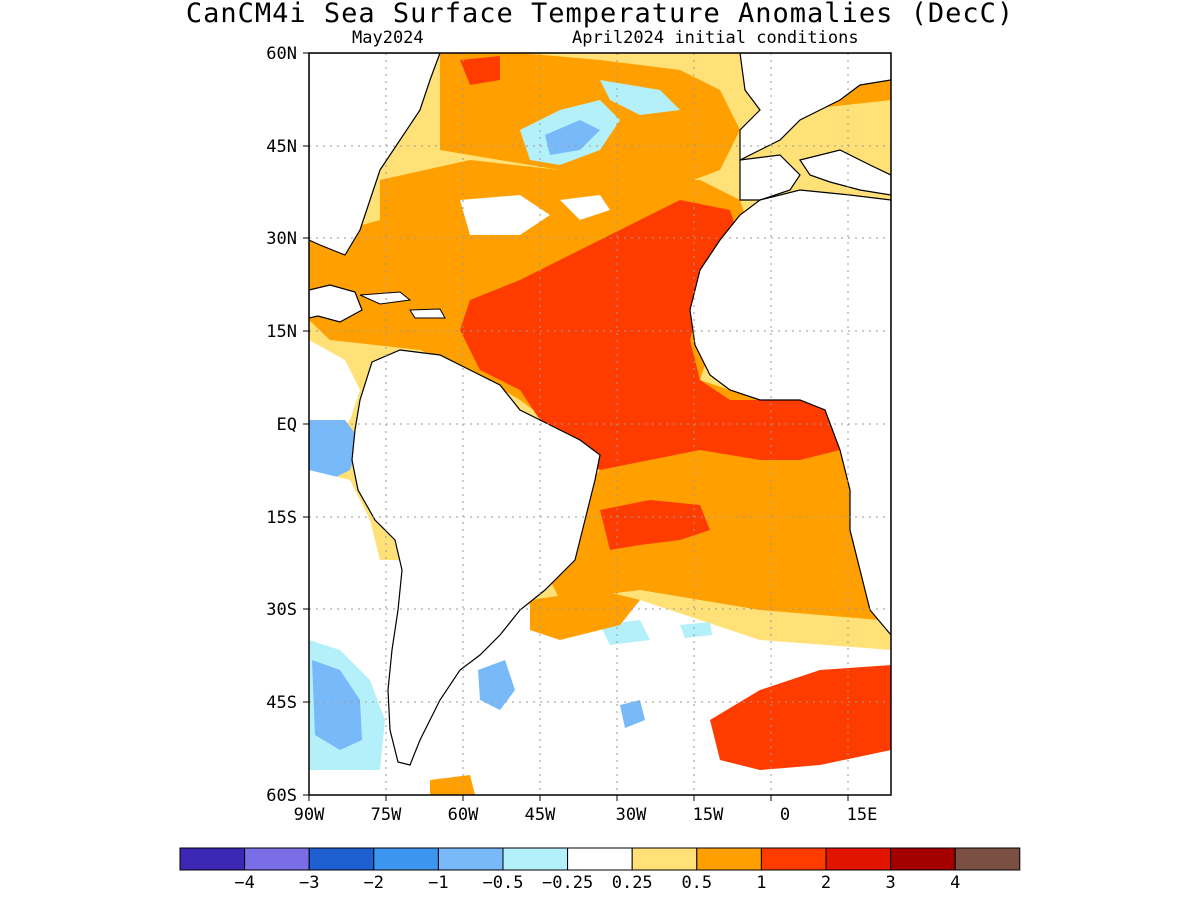  Describe the element at coordinates (281, 332) in the screenshot. I see `lat-label-15n: 15N` at that location.